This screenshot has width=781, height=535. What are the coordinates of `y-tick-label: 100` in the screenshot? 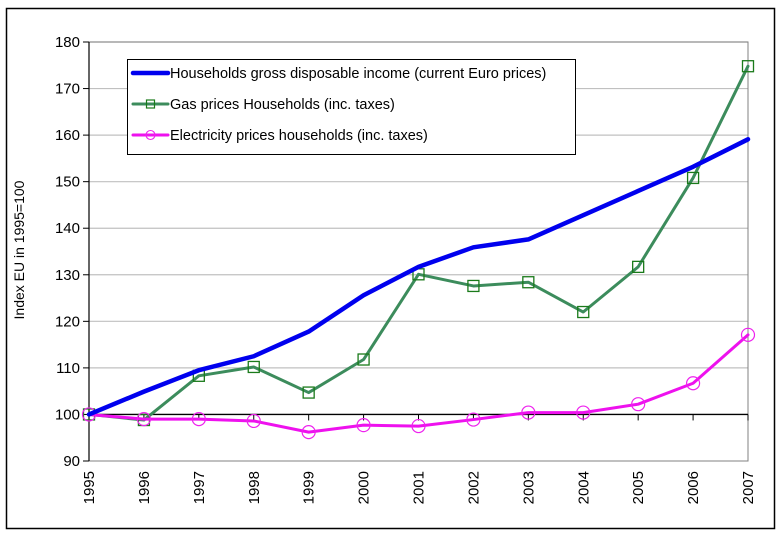 It's located at (67, 414).